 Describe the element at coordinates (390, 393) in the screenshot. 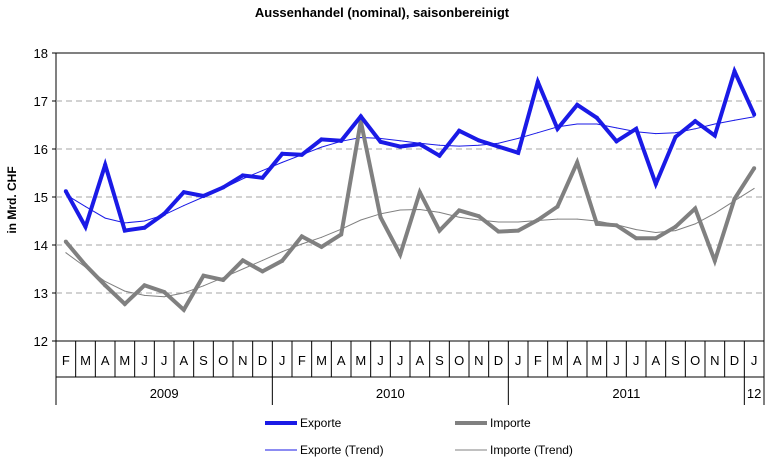

I see `year-label: 2010` at that location.